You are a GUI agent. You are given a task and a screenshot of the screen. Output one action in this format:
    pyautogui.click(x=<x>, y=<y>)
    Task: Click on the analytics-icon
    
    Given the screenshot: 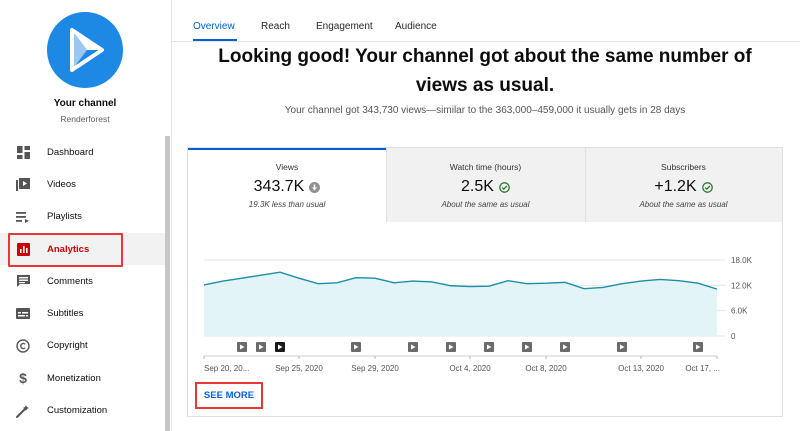 What is the action you would take?
    pyautogui.click(x=23, y=249)
    